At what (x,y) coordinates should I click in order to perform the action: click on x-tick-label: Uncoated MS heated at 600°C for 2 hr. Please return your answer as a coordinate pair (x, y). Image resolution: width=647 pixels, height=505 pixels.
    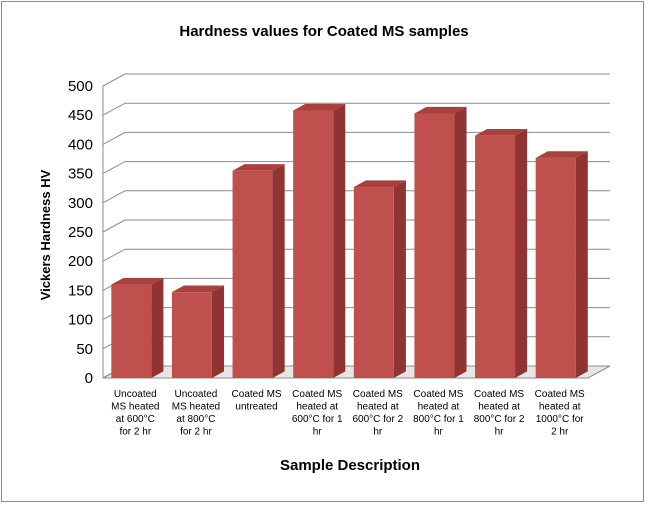
    Looking at the image, I should click on (135, 413).